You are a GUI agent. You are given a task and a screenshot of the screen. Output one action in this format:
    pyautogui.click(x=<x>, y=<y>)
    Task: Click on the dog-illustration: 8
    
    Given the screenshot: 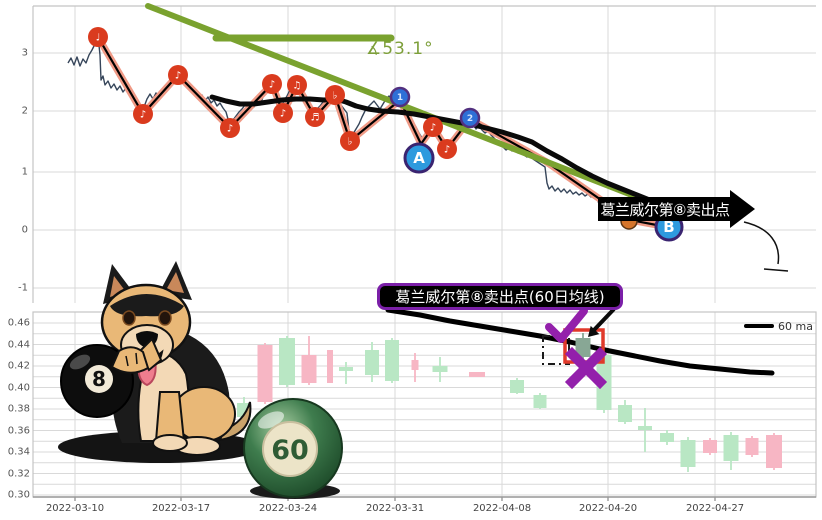 What is the action you would take?
    pyautogui.click(x=160, y=362)
    